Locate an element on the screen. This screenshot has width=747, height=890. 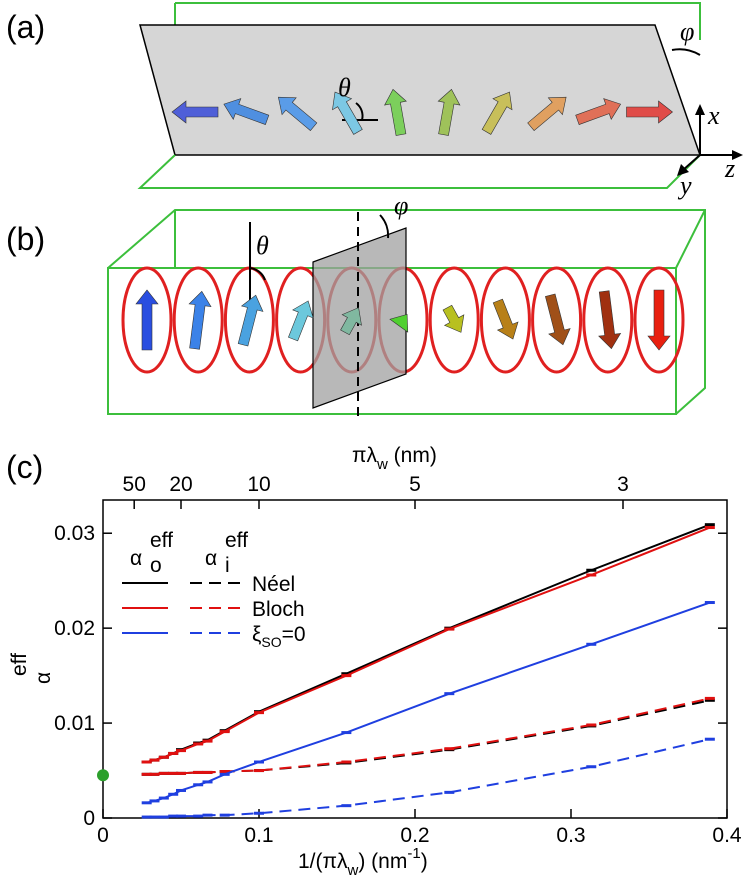
text-part: eff is located at coordinates (19, 664).